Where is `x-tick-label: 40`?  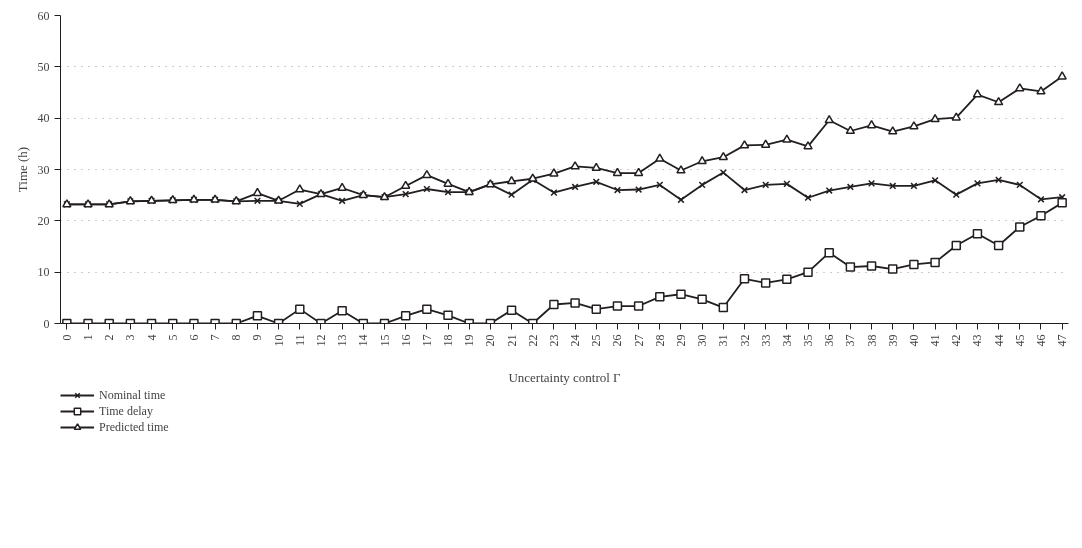 x-tick-label: 40 is located at coordinates (913, 340).